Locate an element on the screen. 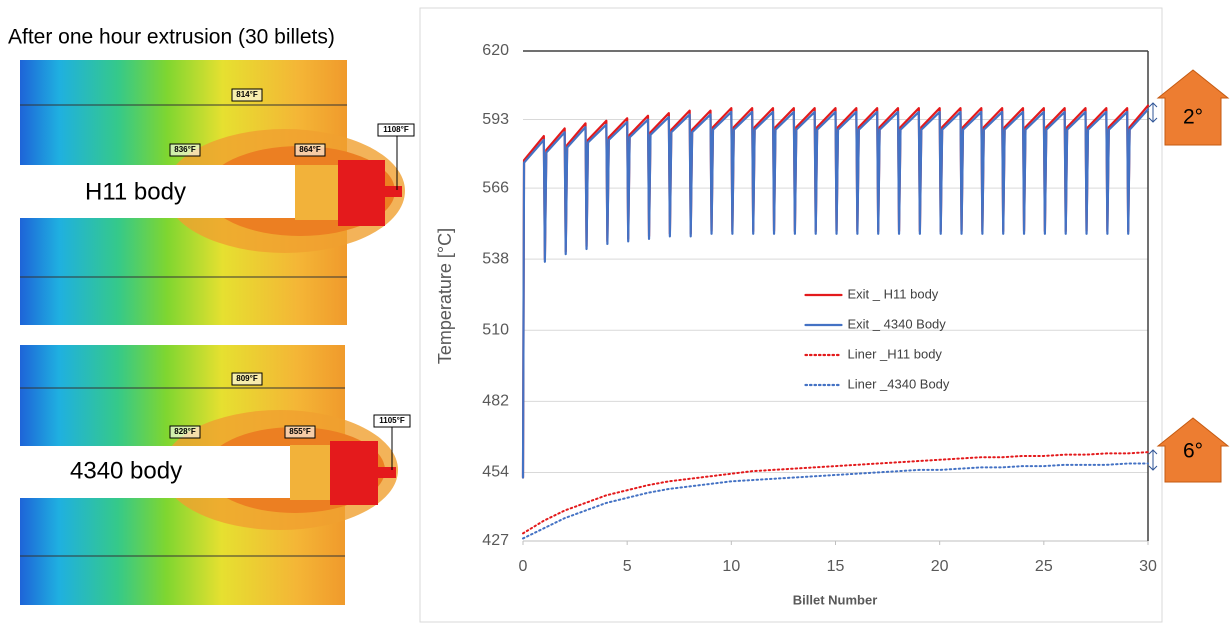 Image resolution: width=1231 pixels, height=627 pixels. temp-label: 836°F is located at coordinates (185, 149).